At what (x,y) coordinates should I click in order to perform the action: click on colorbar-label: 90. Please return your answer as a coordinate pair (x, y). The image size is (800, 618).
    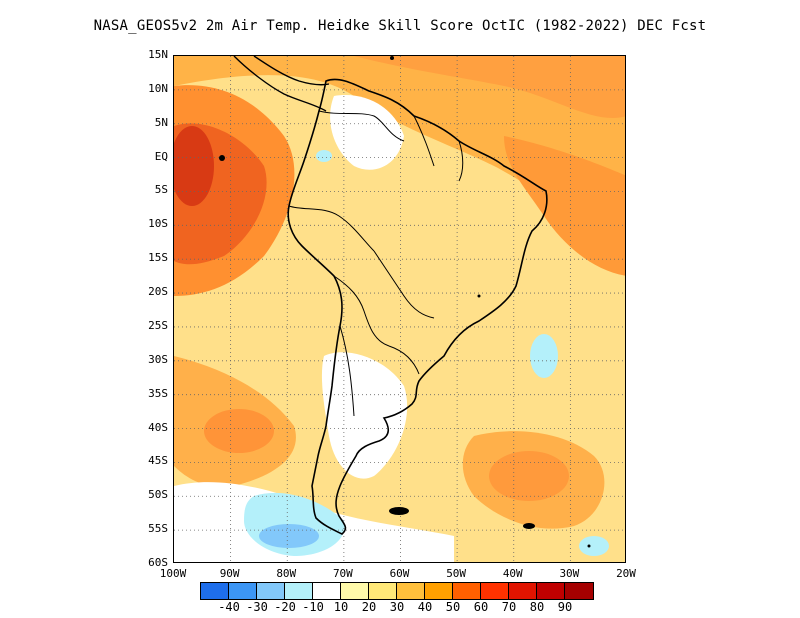
    Looking at the image, I should click on (565, 607).